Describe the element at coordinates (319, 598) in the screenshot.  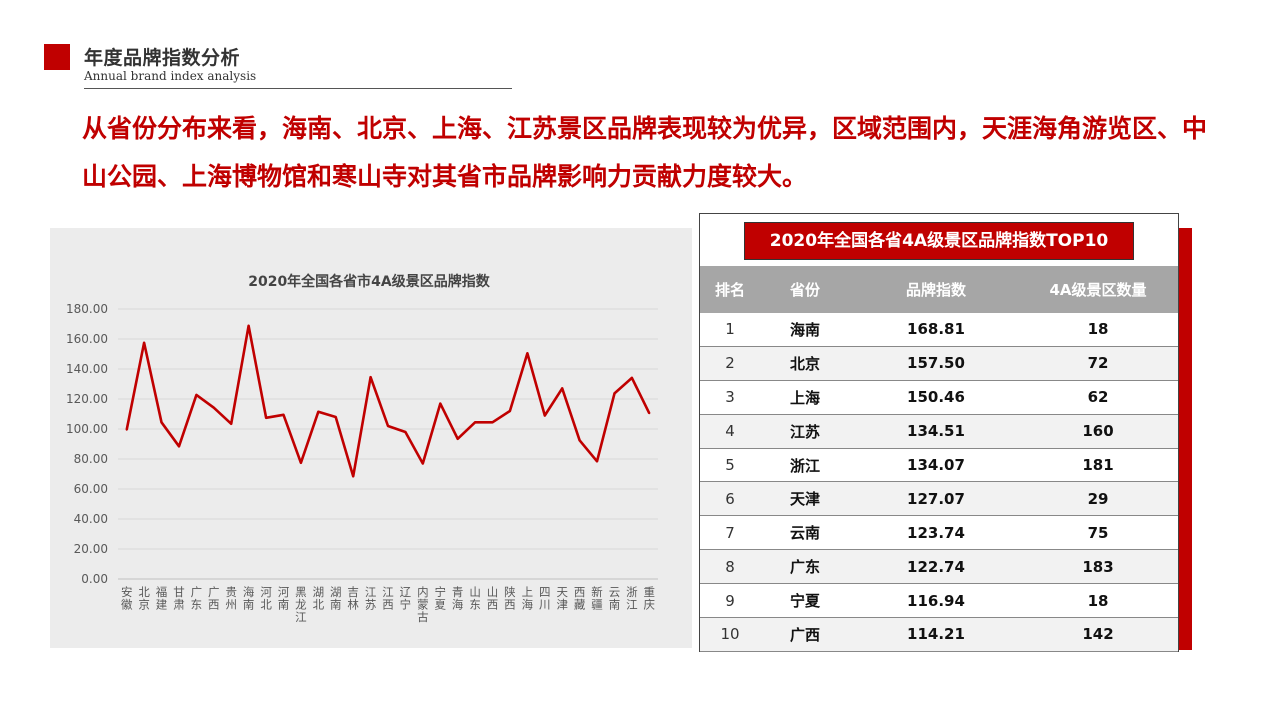
I see `x-tick-label: 湖北` at that location.